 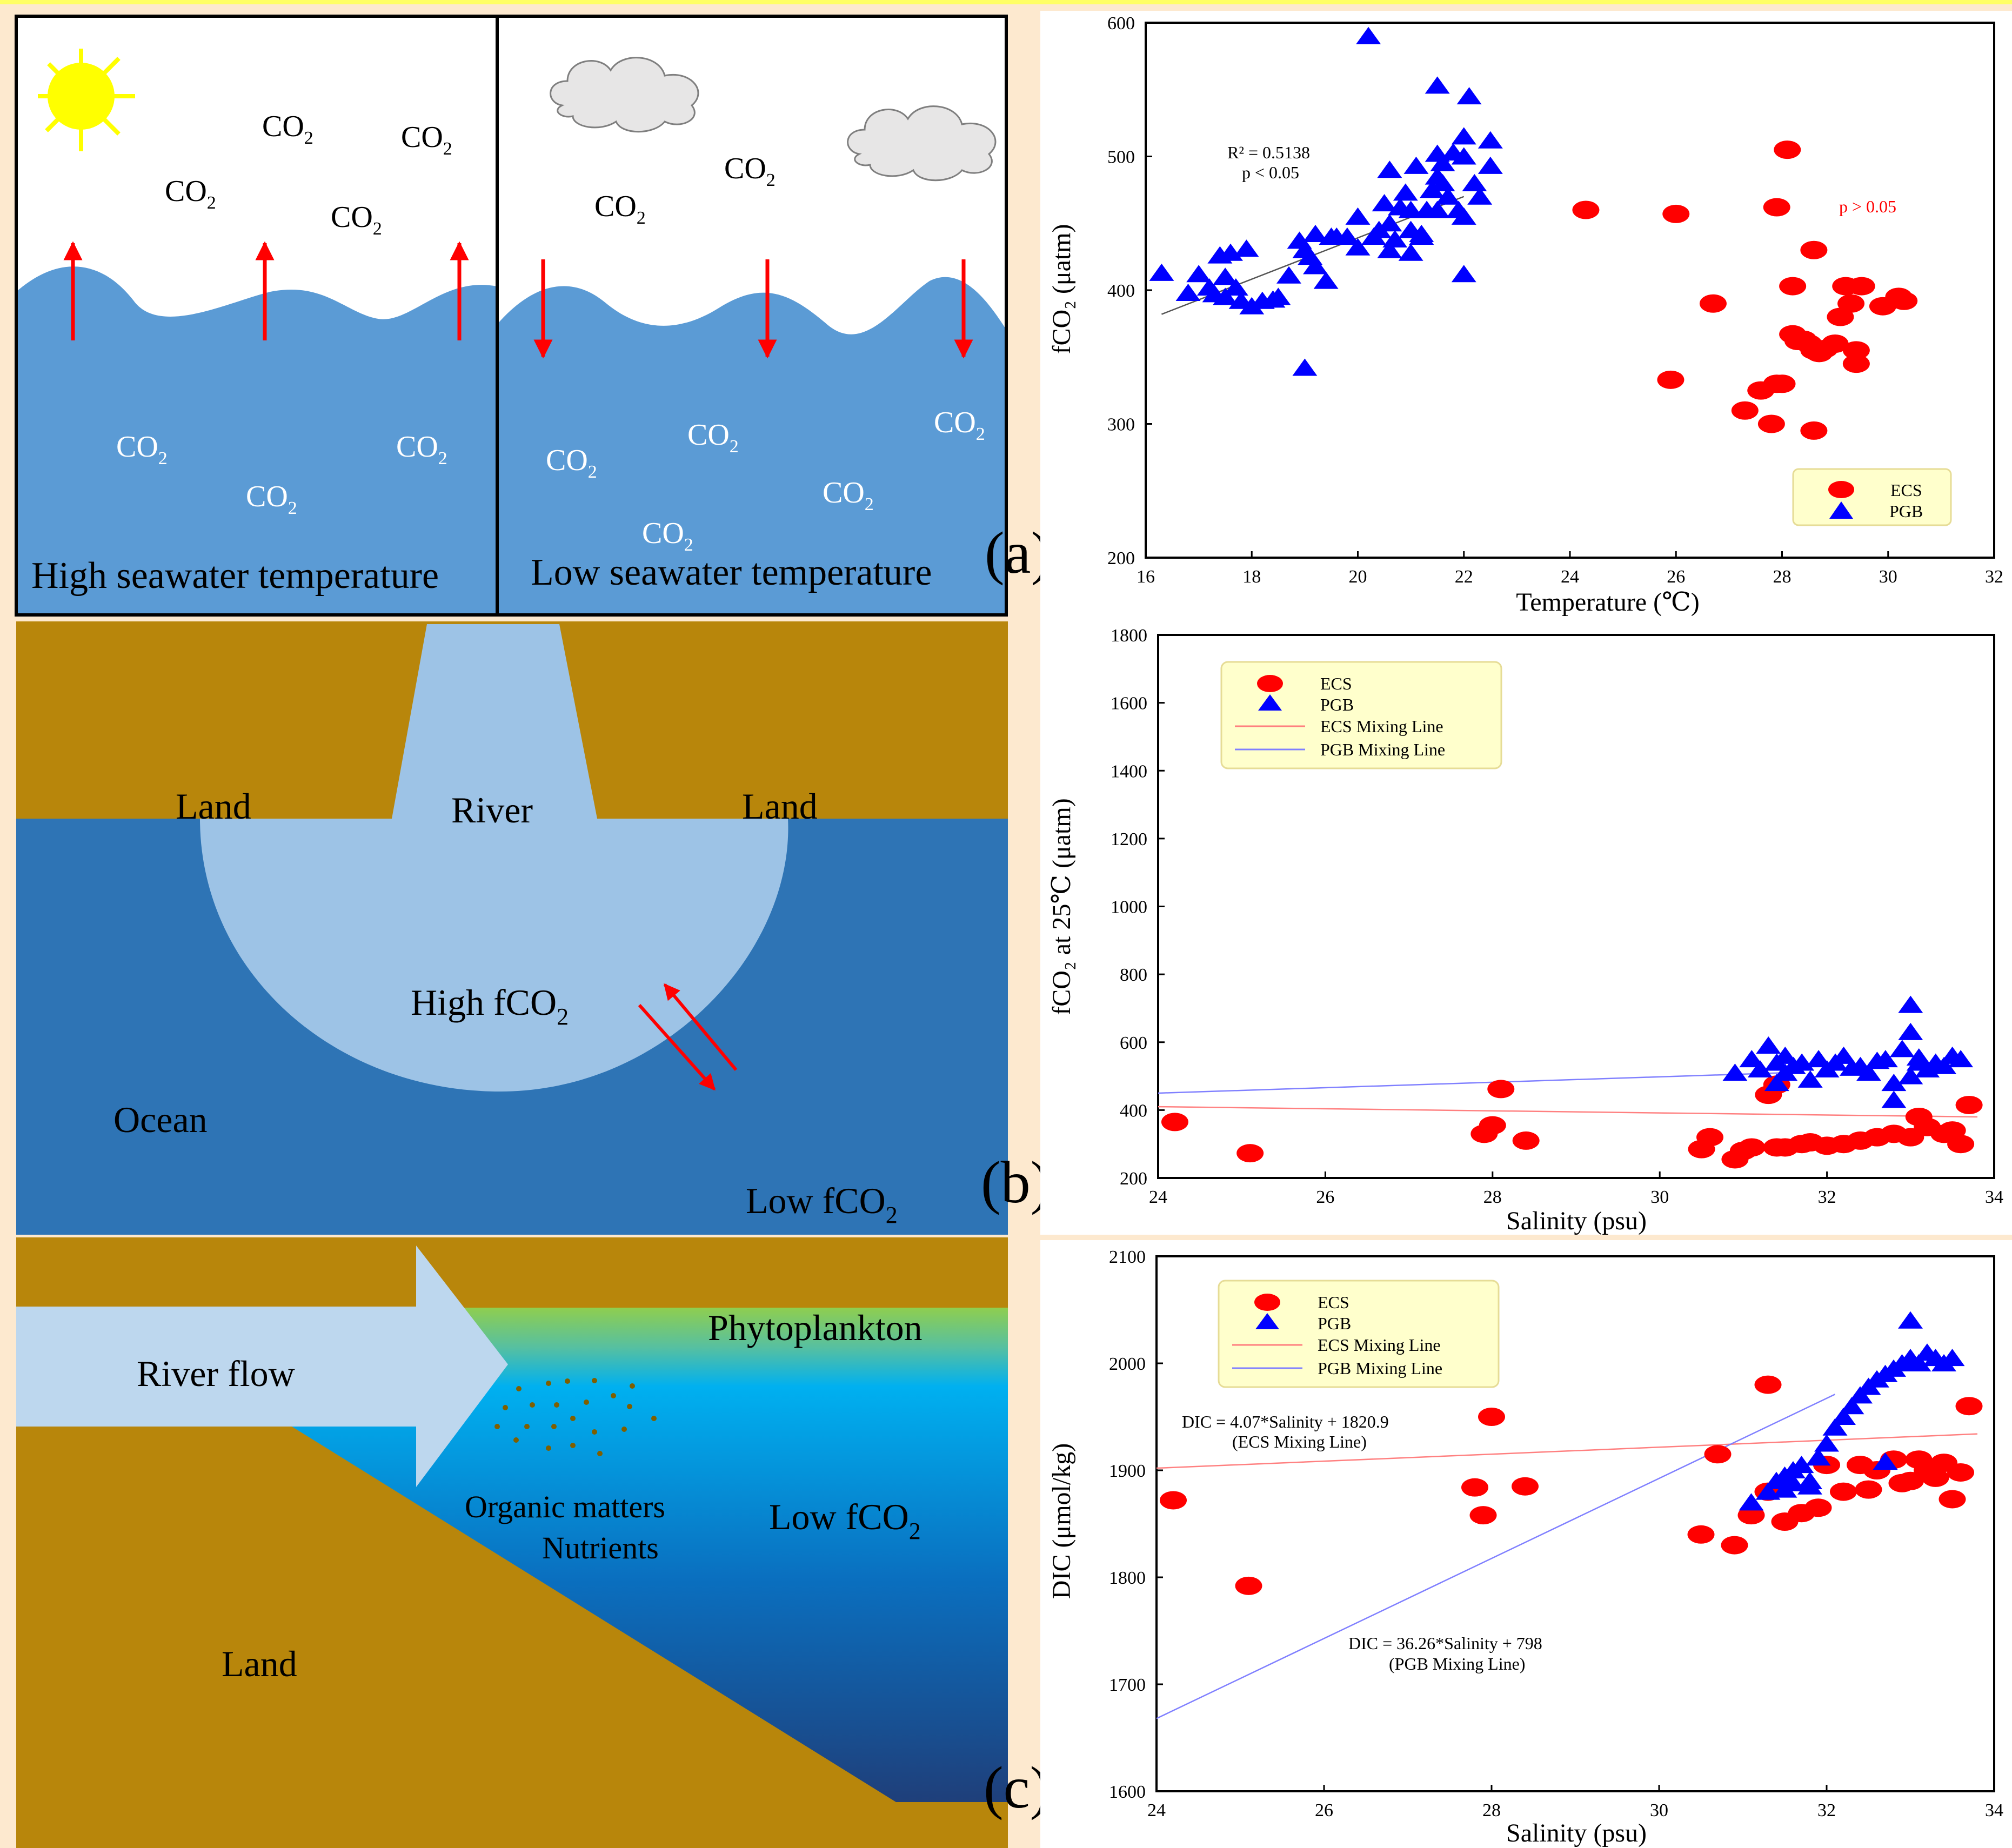 What do you see at coordinates (1333, 1302) in the screenshot?
I see `chart-c-legend-ecs-label: ECS` at bounding box center [1333, 1302].